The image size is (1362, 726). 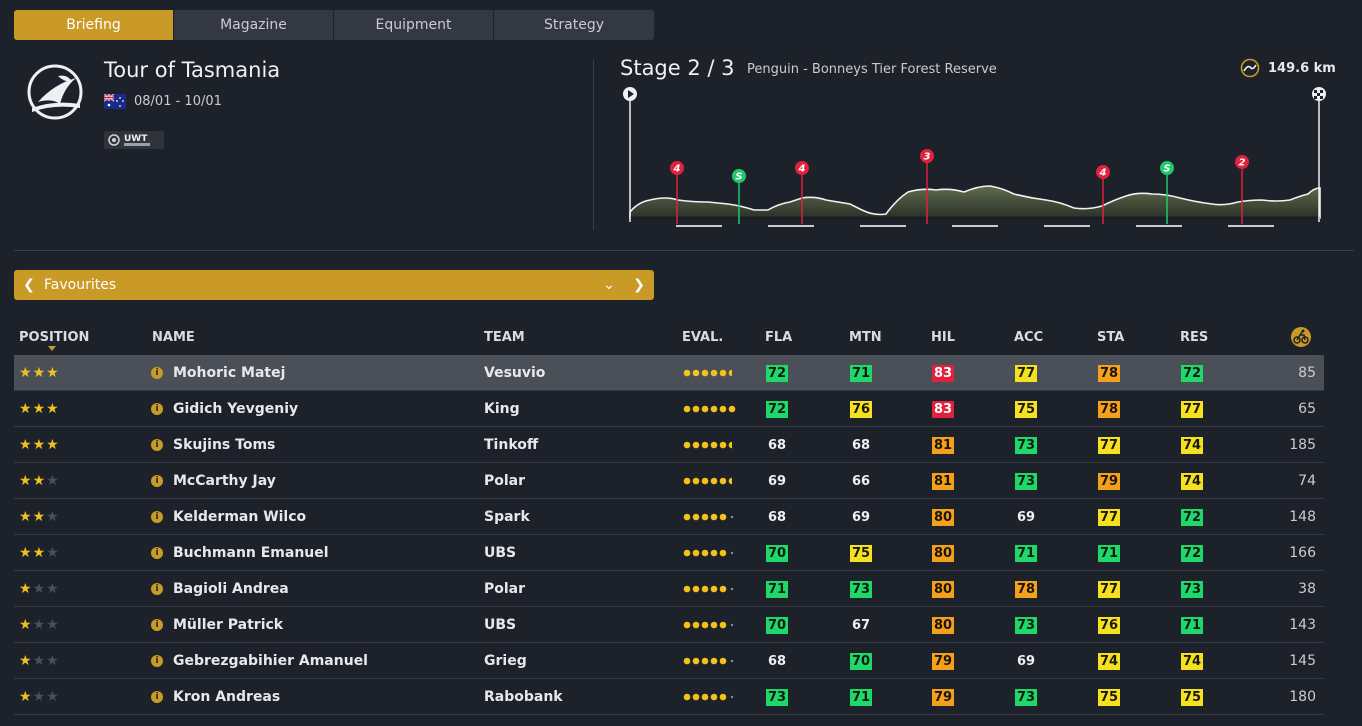 I want to click on rider-name: Skujins Toms, so click(x=224, y=445).